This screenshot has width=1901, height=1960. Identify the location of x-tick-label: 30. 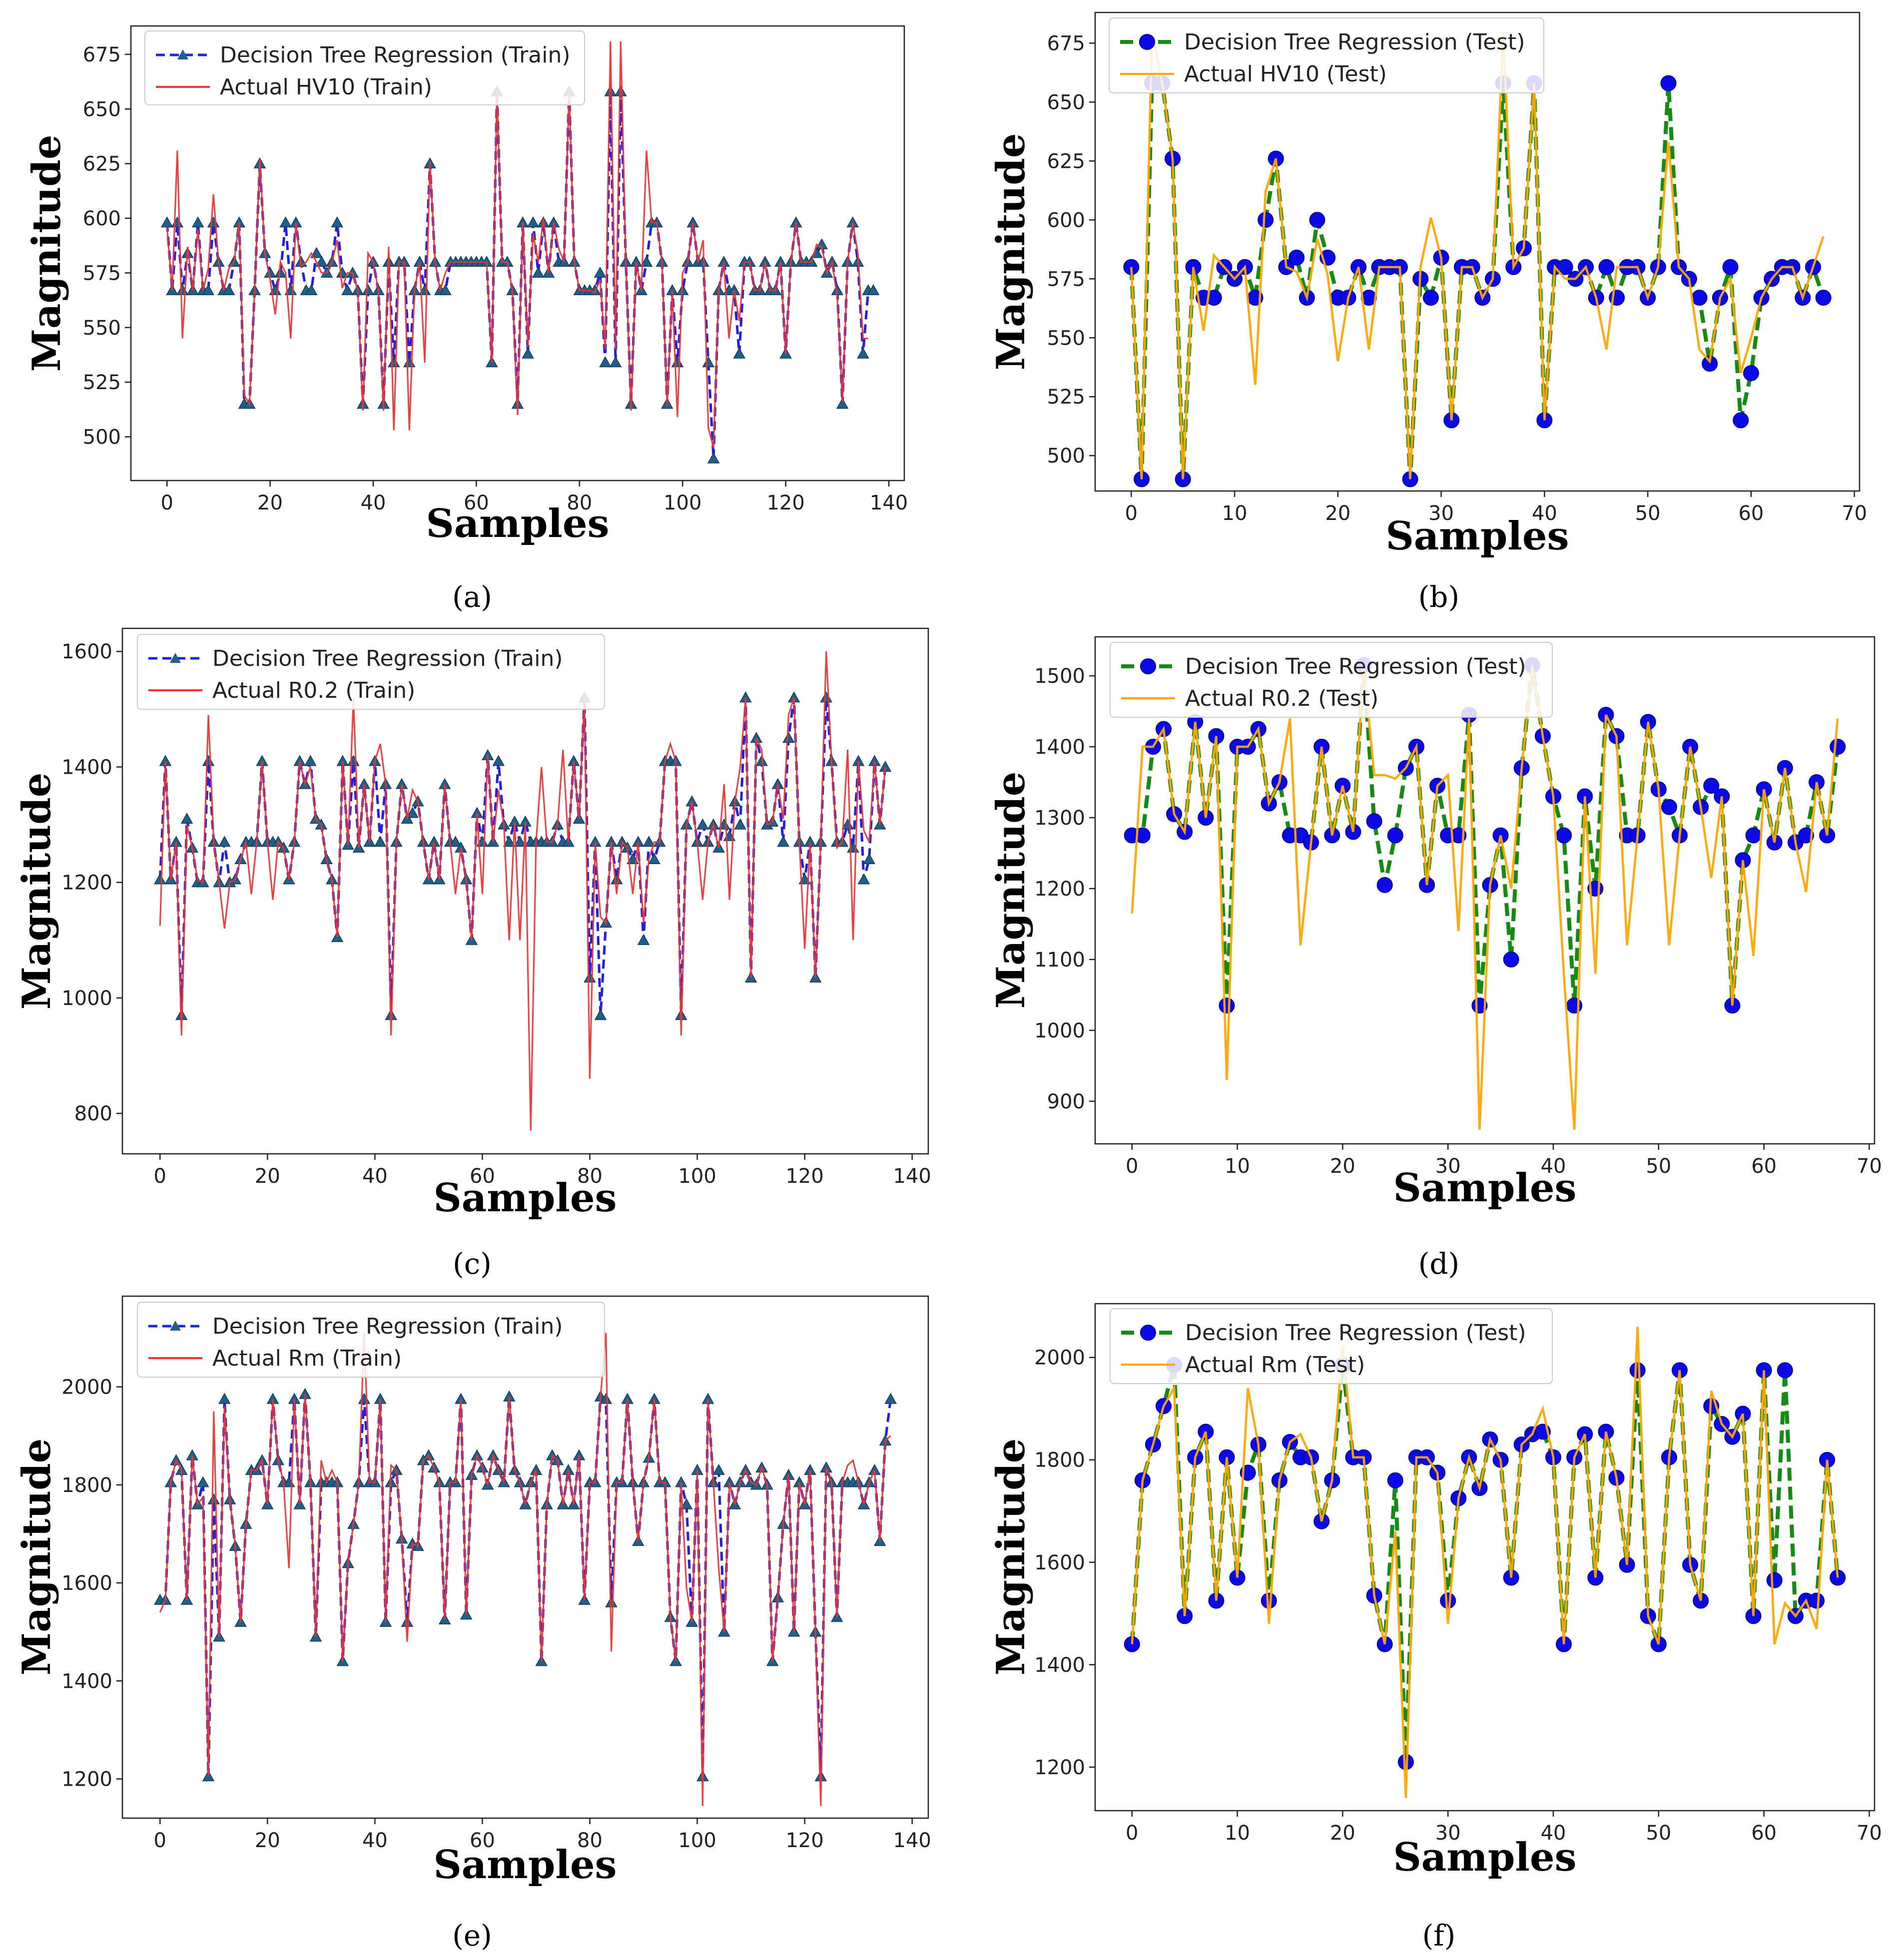
(1441, 513).